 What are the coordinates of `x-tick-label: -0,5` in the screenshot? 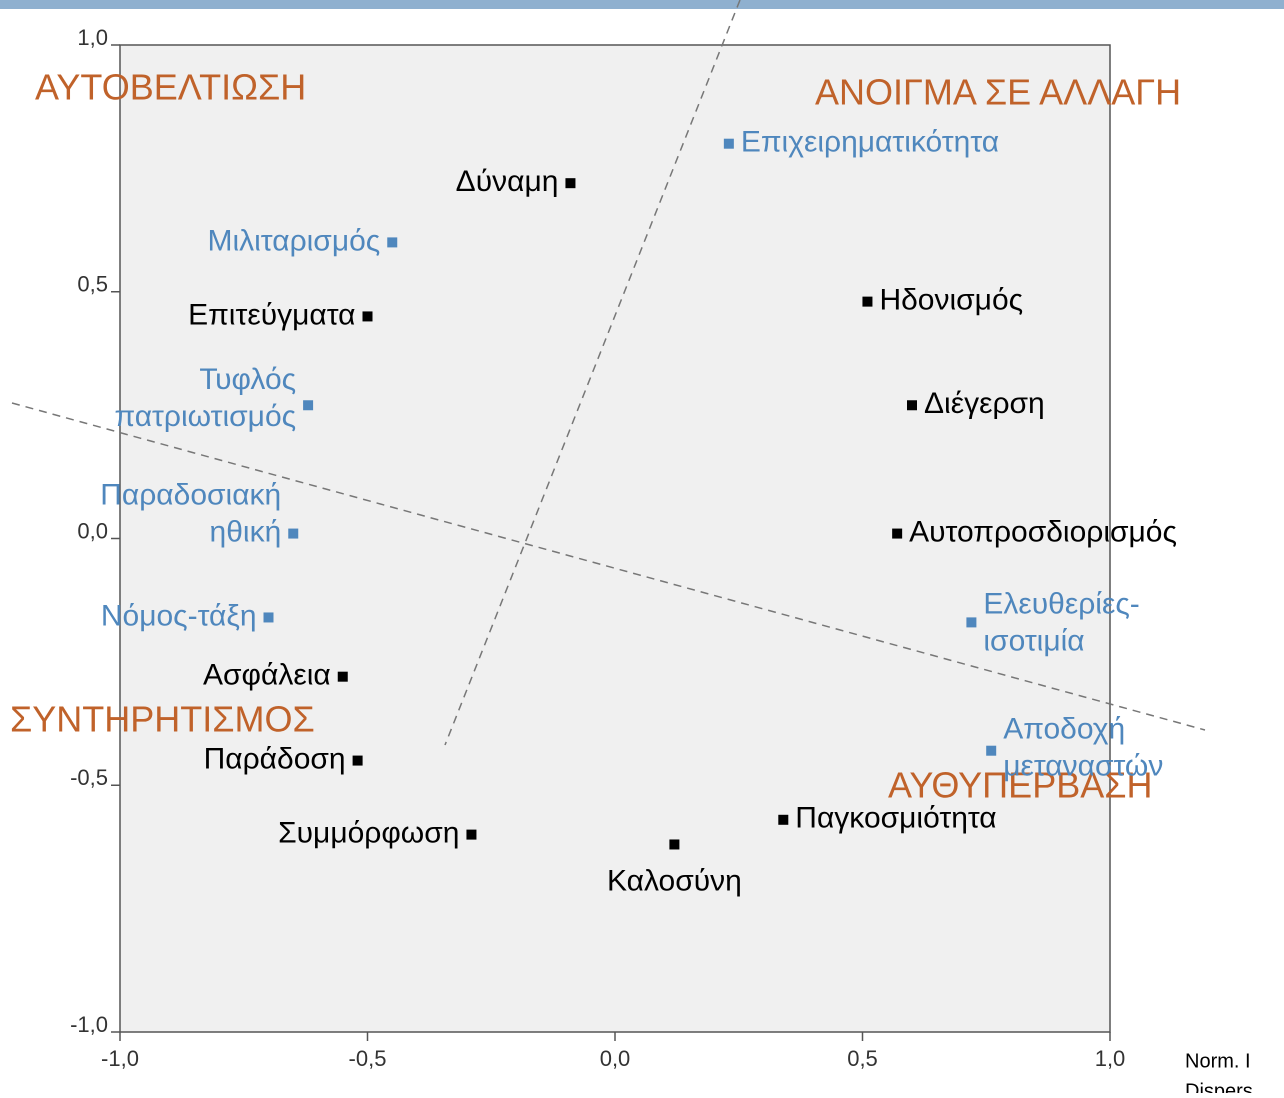 It's located at (368, 1058).